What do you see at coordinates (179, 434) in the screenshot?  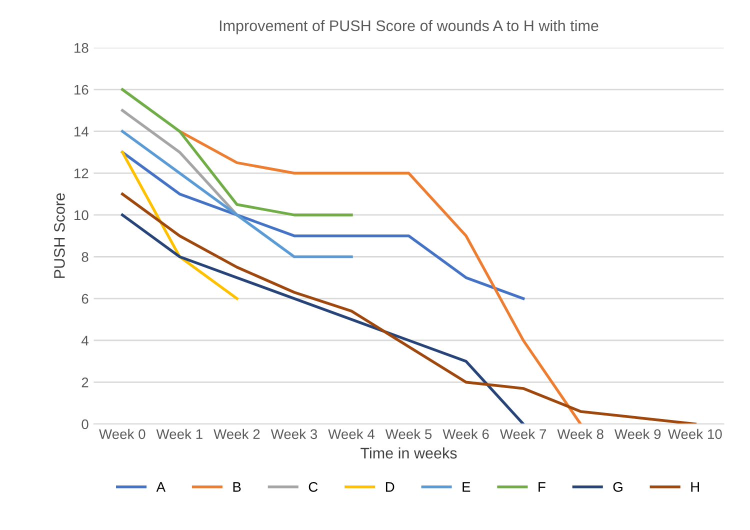 I see `x-tick-label: Week 1` at bounding box center [179, 434].